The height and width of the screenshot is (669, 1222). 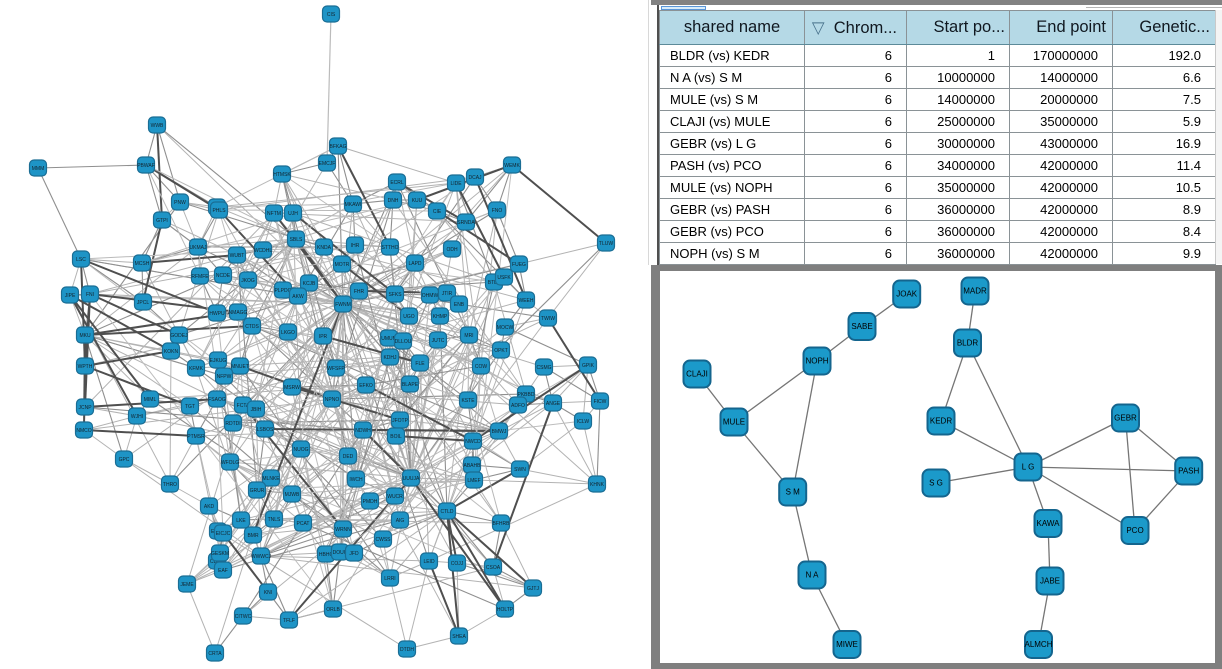 I want to click on svg-text: CTLD, so click(x=446, y=512).